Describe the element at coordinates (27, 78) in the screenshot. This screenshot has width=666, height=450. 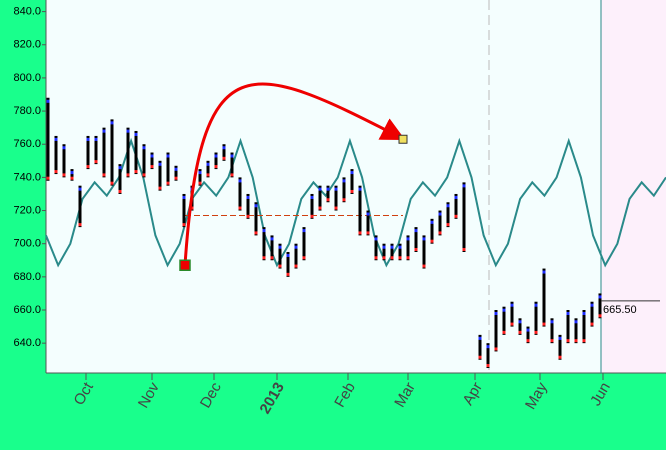
I see `y-tick-label: 800.0` at that location.